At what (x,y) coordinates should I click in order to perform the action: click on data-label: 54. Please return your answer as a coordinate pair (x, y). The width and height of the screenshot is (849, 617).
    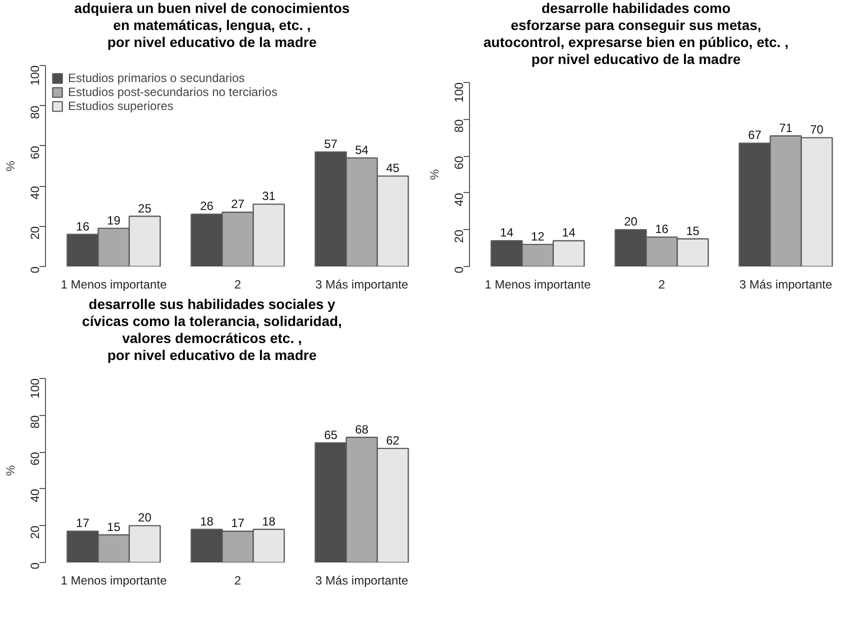
    Looking at the image, I should click on (362, 149).